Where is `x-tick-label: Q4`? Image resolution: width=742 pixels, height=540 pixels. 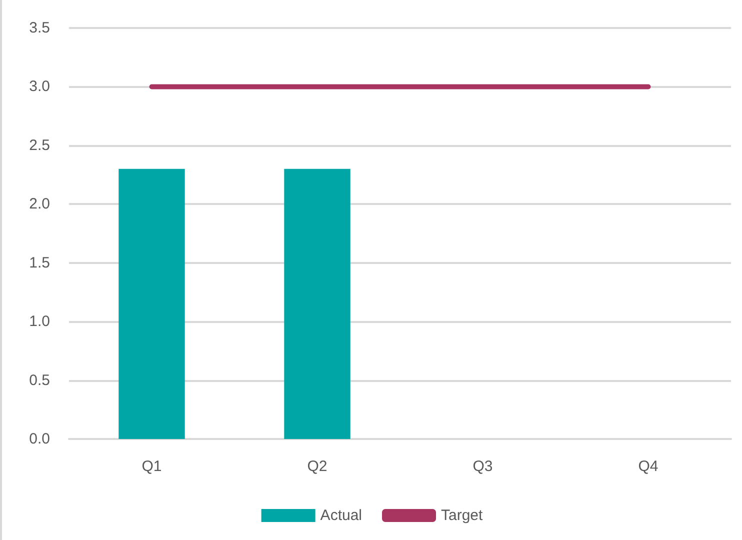
x-tick-label: Q4 is located at coordinates (648, 466).